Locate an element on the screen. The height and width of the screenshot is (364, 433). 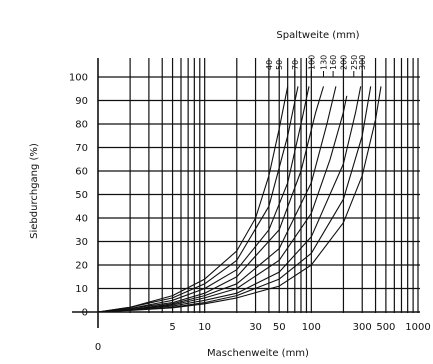
y-axis-title: Siebdurchgang (%) is located at coordinates (34, 191).